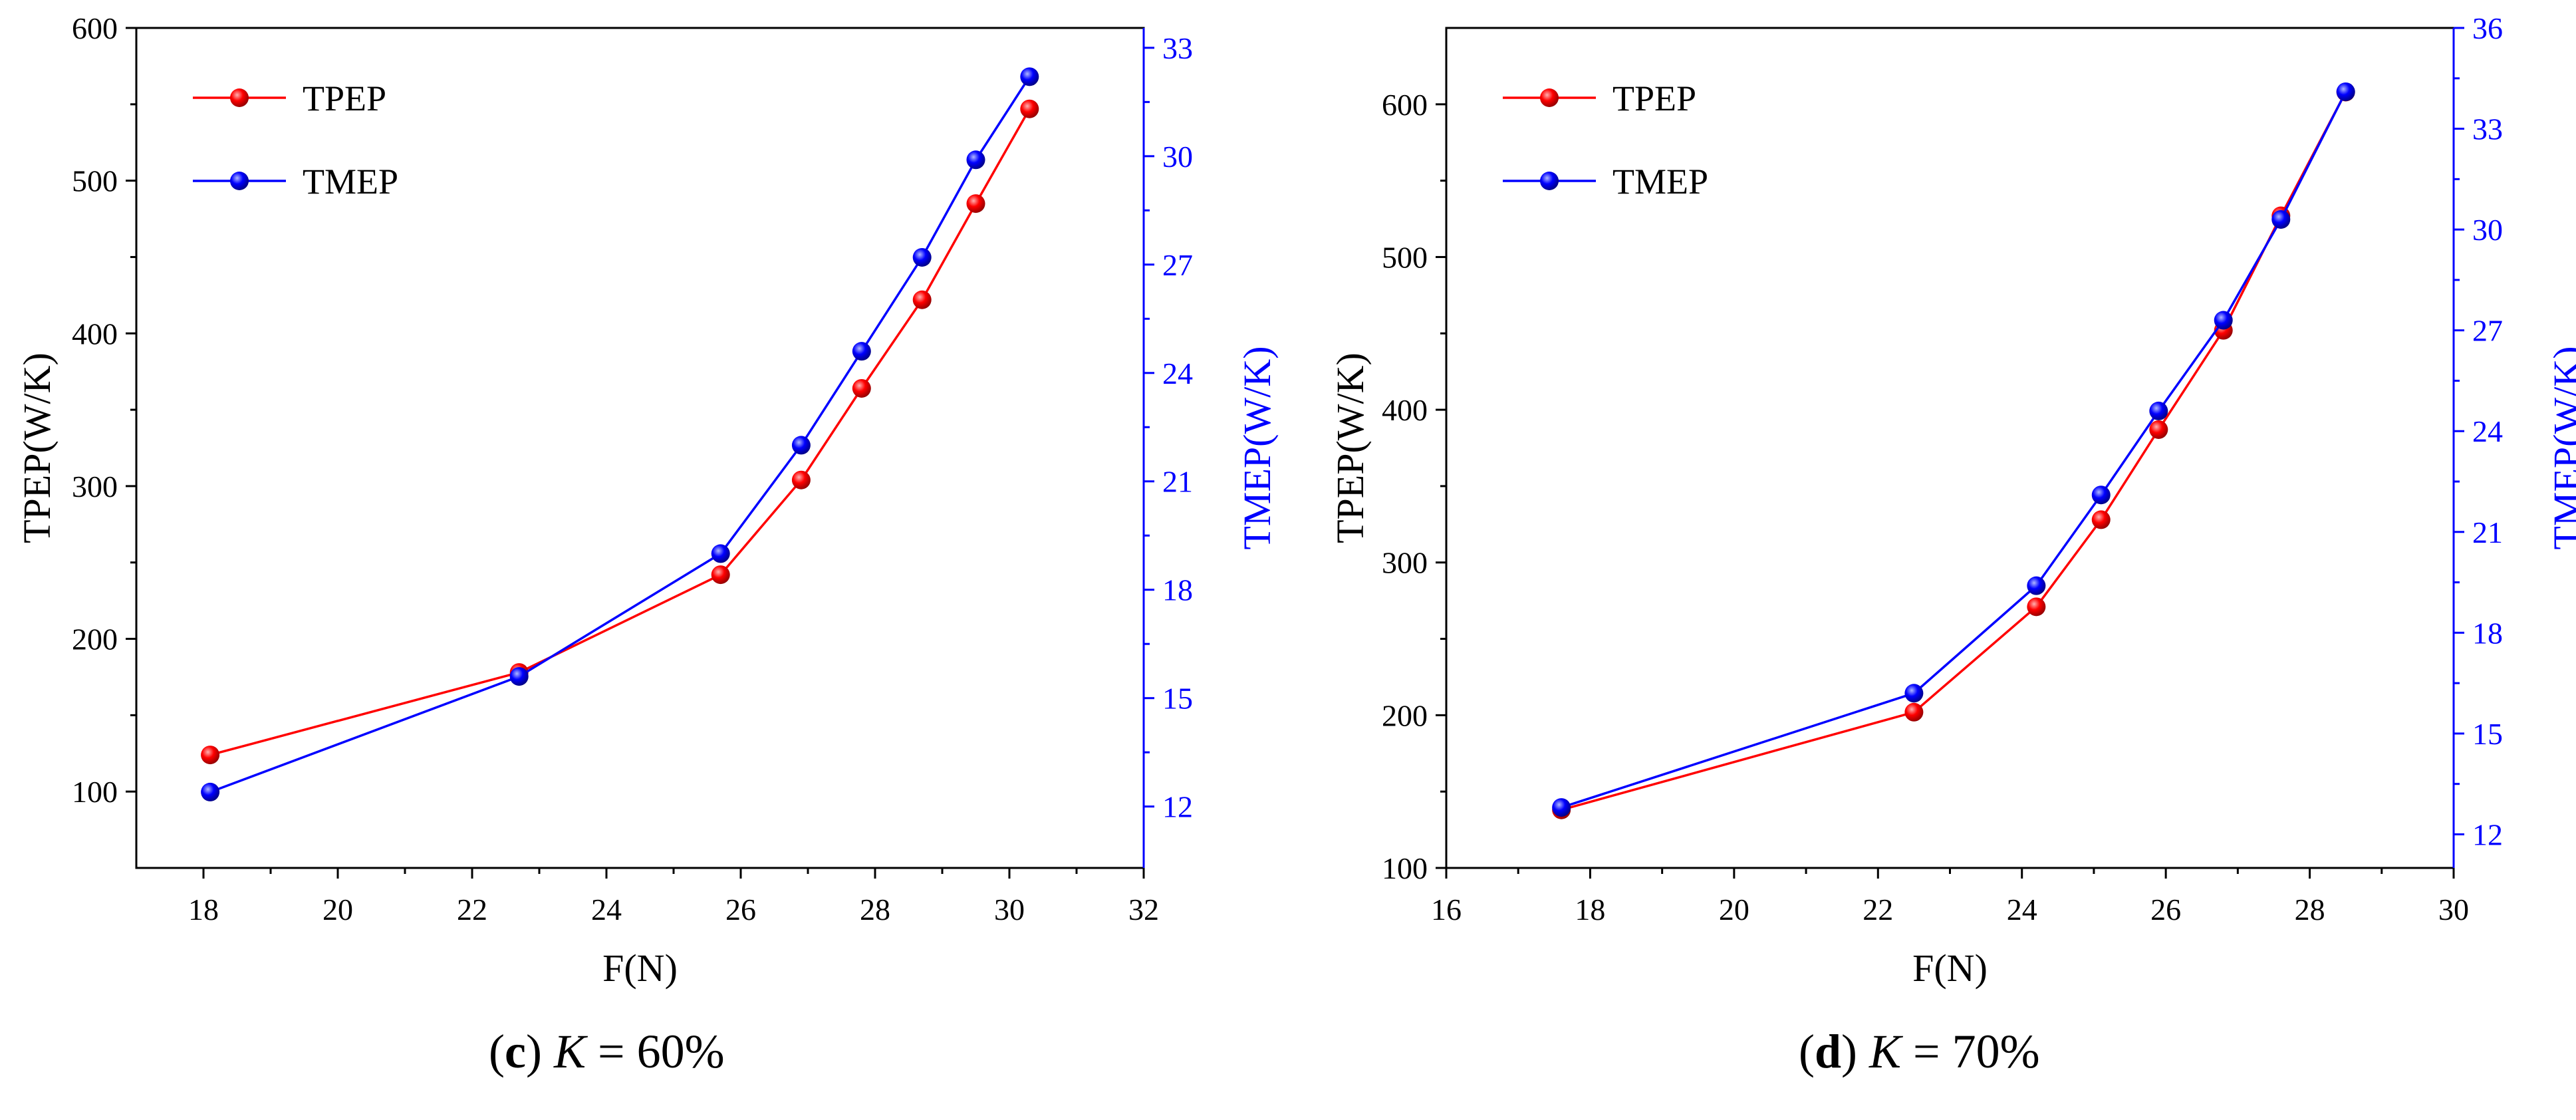 The image size is (2576, 1120). What do you see at coordinates (1143, 909) in the screenshot?
I see `x-tick-label: 32` at bounding box center [1143, 909].